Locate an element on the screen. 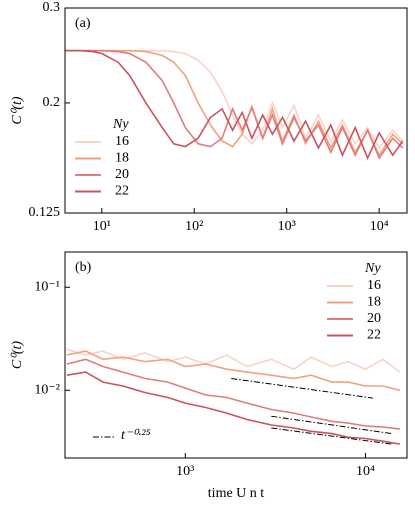 This screenshot has height=506, width=415. y-tick-label: 0.125 is located at coordinates (45, 212).